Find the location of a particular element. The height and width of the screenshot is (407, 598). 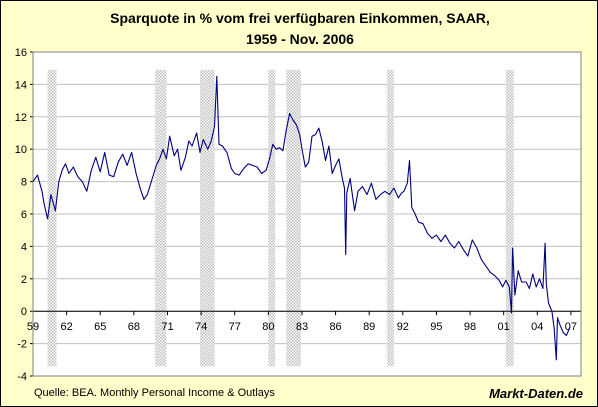

x-tick-label: 89 is located at coordinates (369, 327).